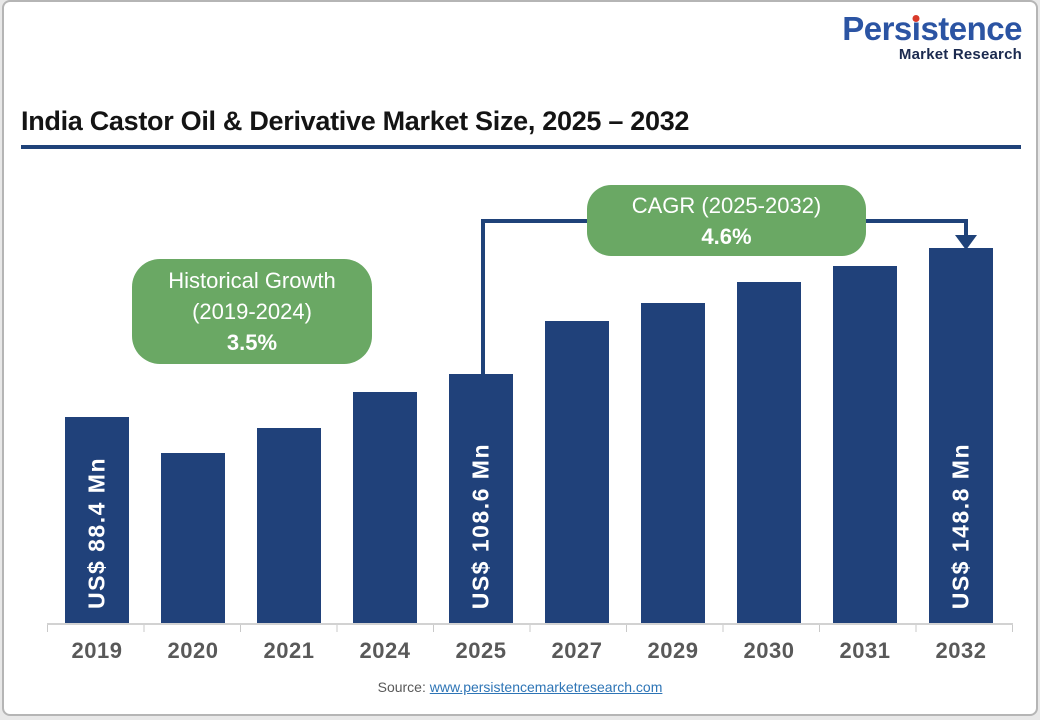 This screenshot has width=1040, height=720. Describe the element at coordinates (403, 687) in the screenshot. I see `source-prefix: Source:` at that location.